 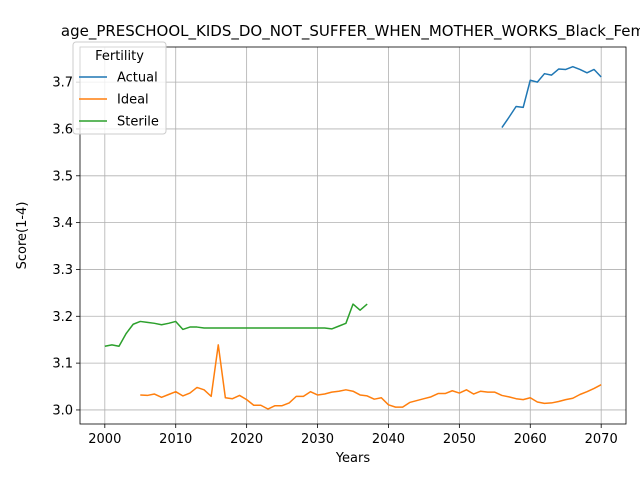 I want to click on x-tick-label: 2020, so click(x=246, y=439).